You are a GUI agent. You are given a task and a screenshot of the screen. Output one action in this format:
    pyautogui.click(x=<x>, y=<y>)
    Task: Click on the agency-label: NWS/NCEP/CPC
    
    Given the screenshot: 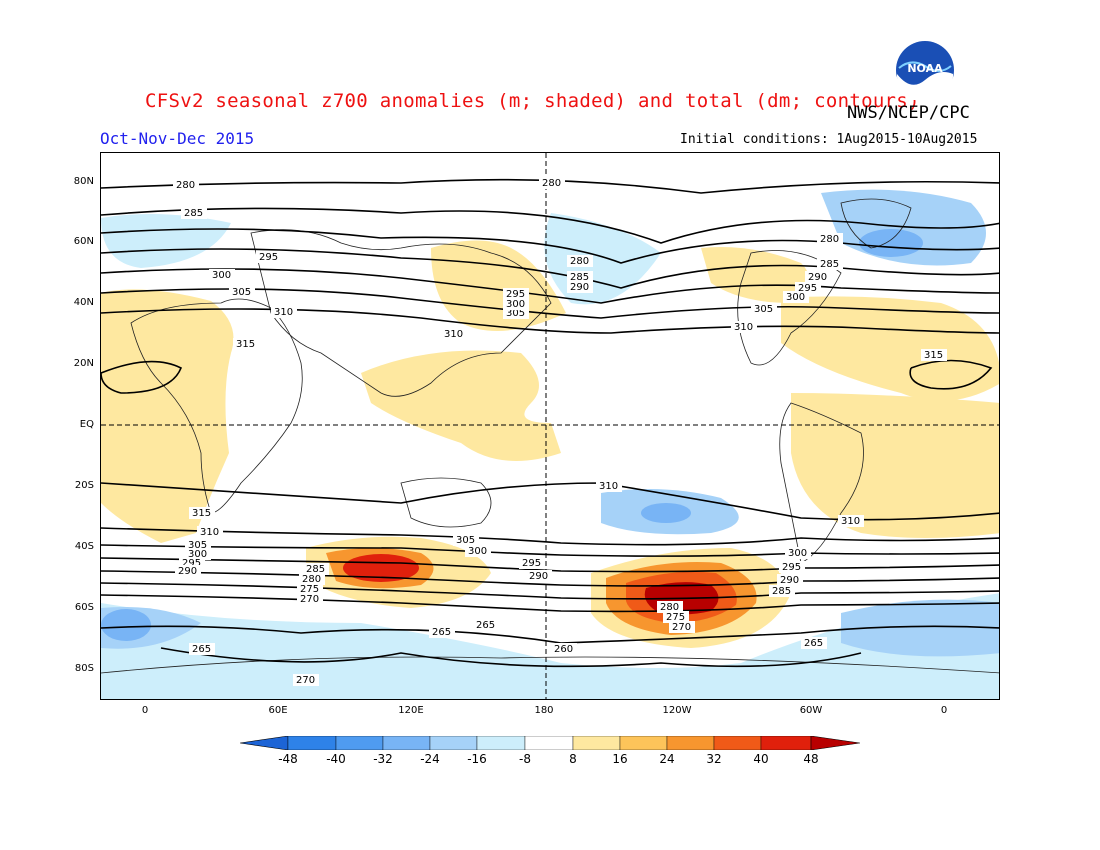 What is the action you would take?
    pyautogui.click(x=908, y=113)
    